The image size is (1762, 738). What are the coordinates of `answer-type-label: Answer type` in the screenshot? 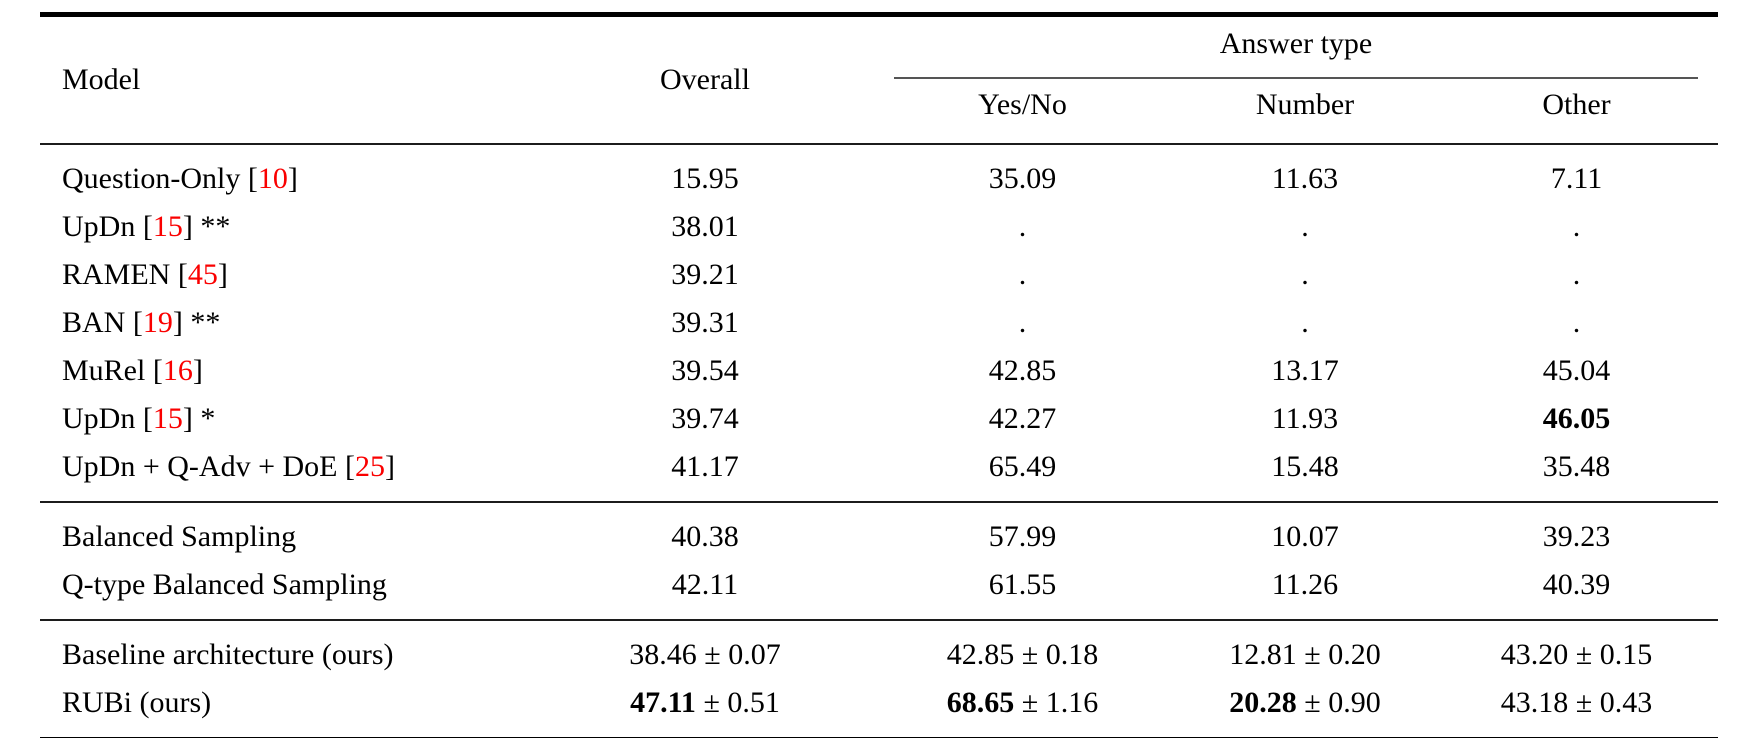 It's located at (1296, 53).